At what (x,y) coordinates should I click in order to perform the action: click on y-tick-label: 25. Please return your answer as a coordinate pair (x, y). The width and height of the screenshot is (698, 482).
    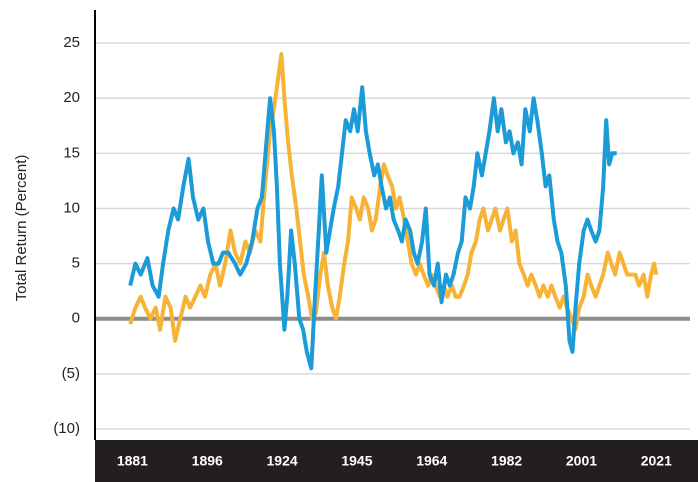
    Looking at the image, I should click on (71, 42).